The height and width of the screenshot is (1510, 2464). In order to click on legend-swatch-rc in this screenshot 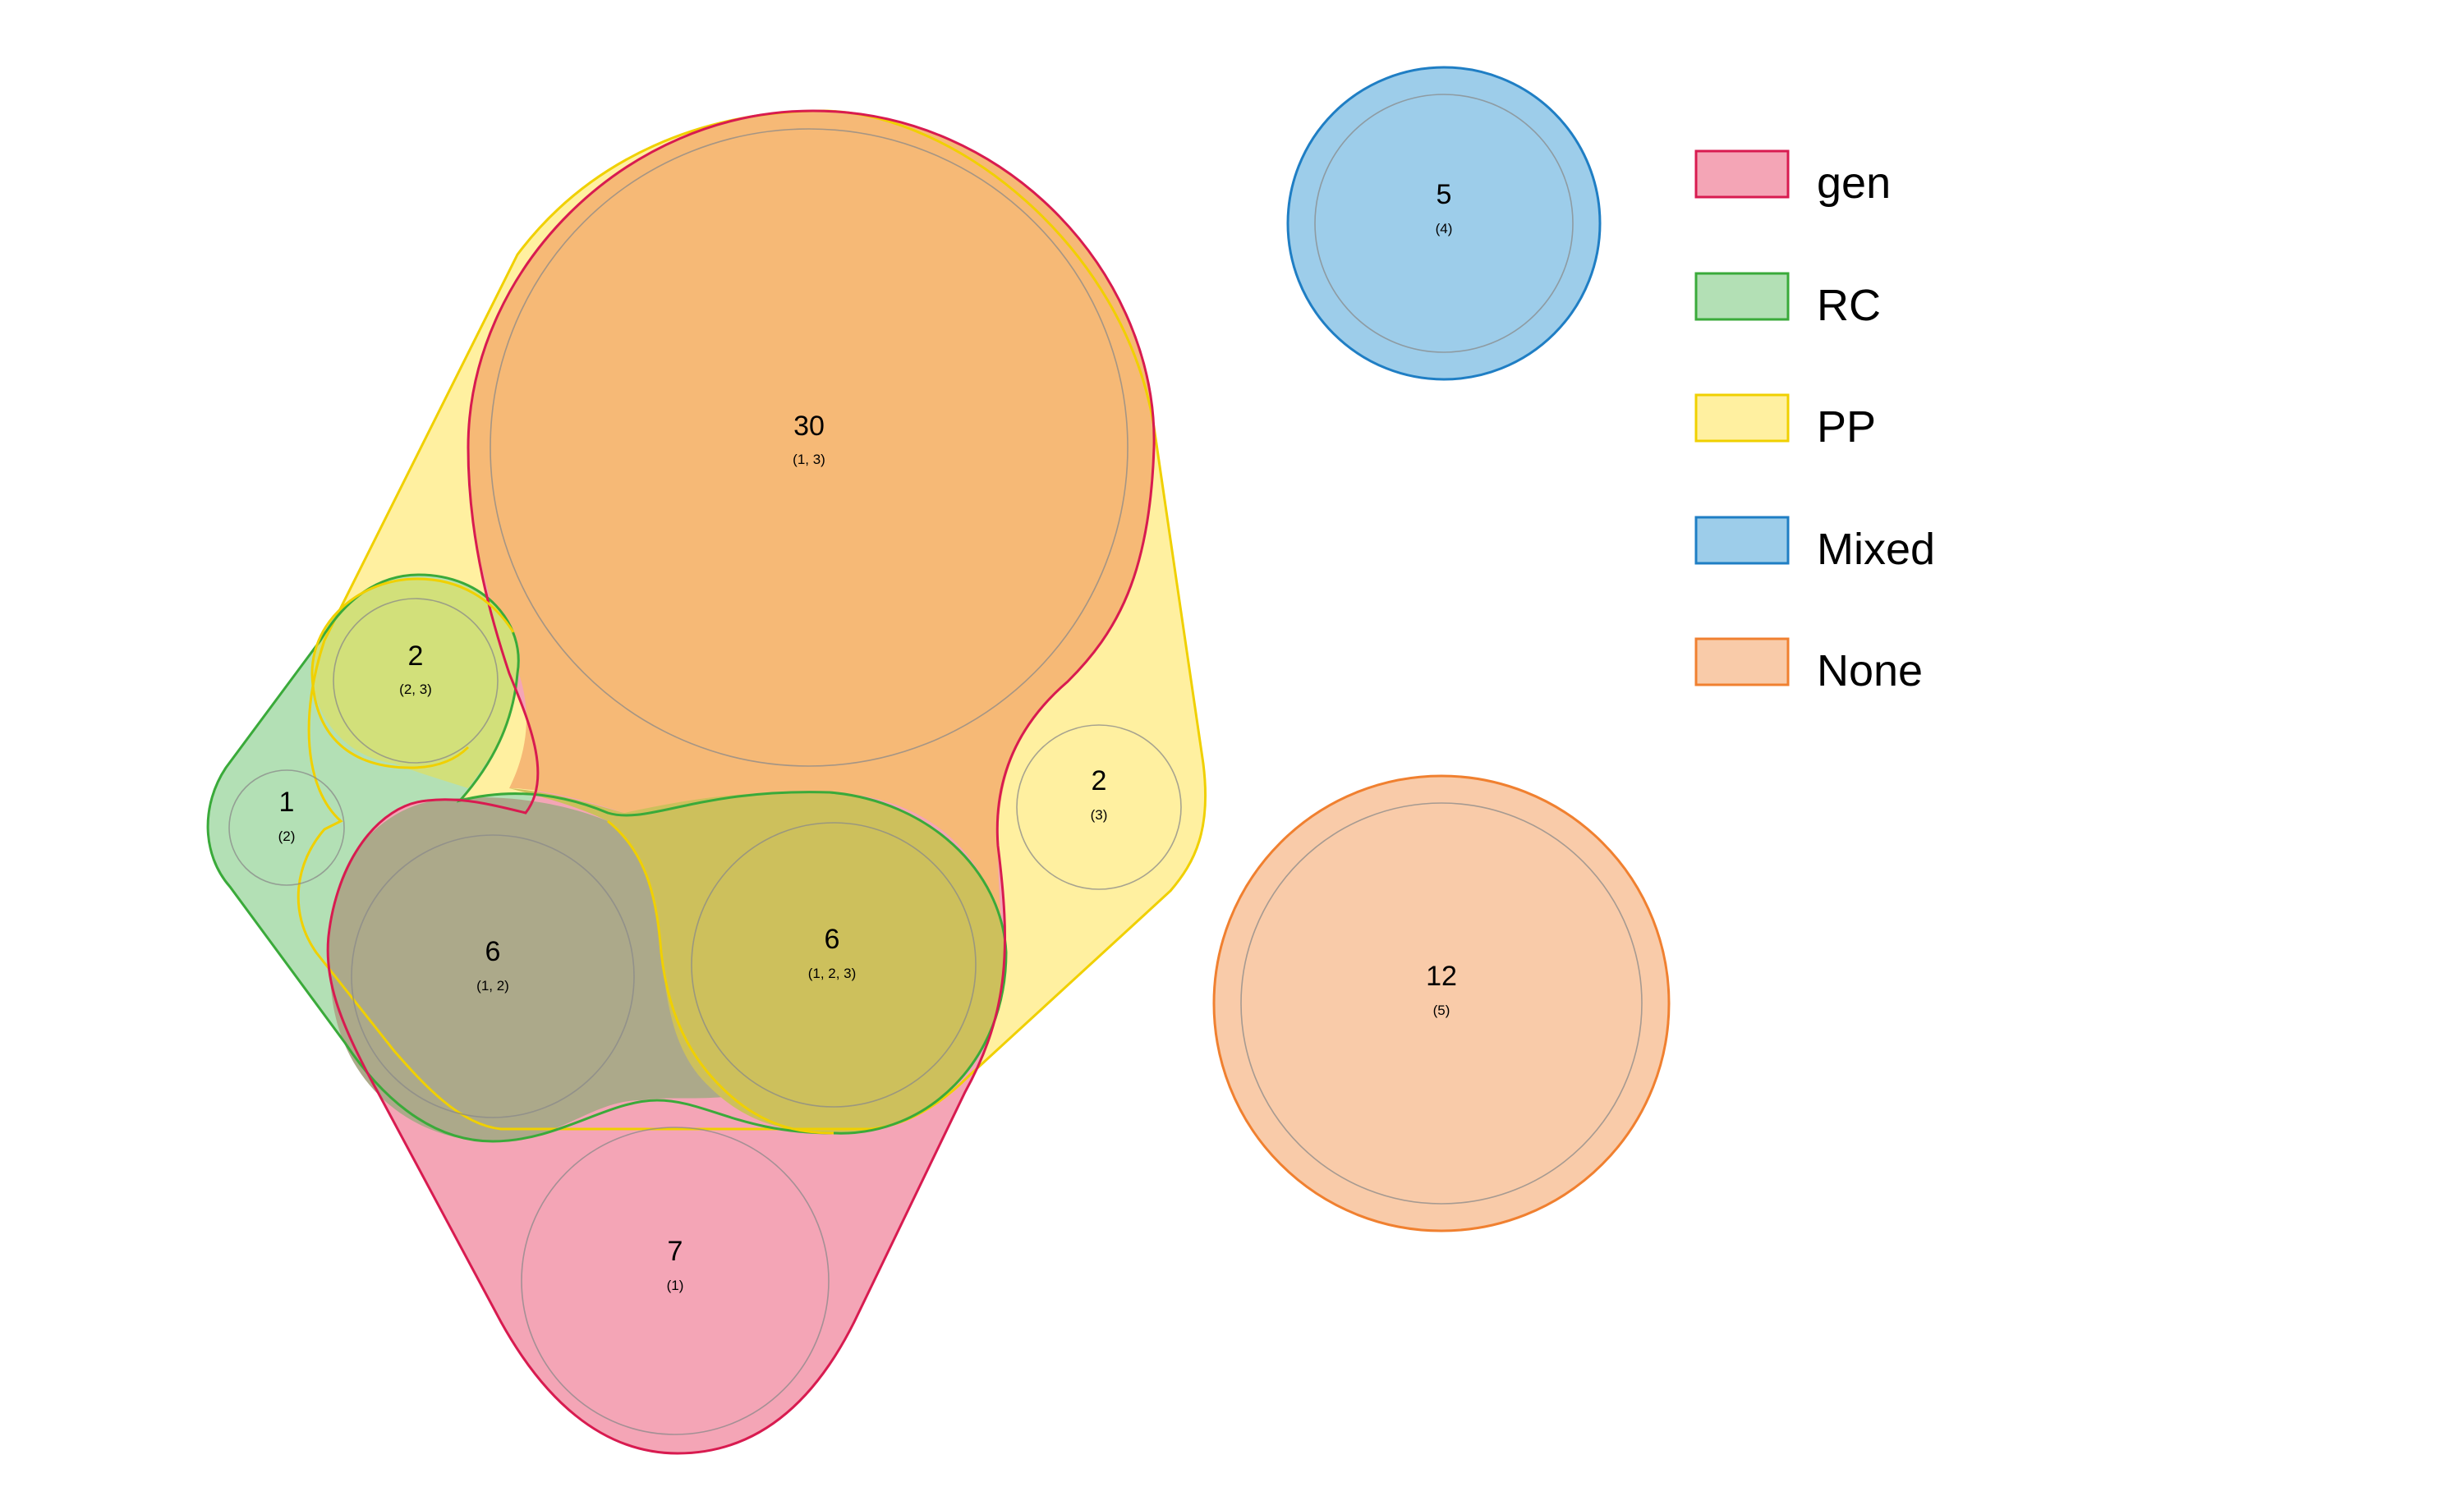, I will do `click(1742, 296)`.